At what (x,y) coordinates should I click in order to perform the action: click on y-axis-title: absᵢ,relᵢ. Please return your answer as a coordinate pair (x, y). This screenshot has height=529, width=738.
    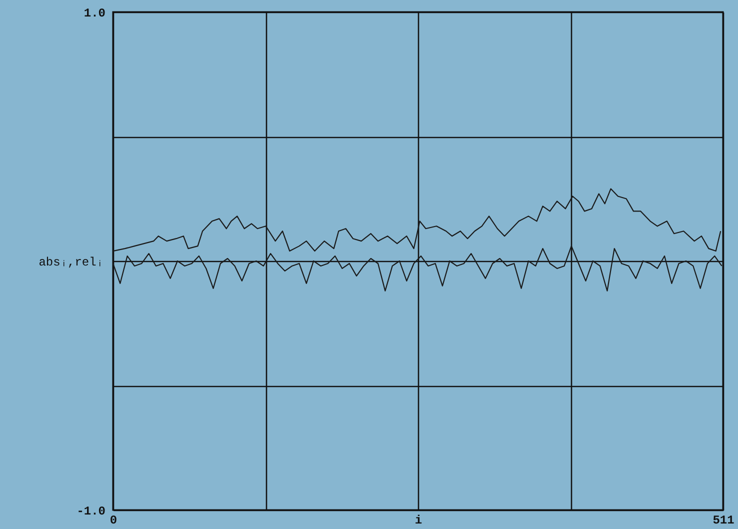
    Looking at the image, I should click on (71, 263).